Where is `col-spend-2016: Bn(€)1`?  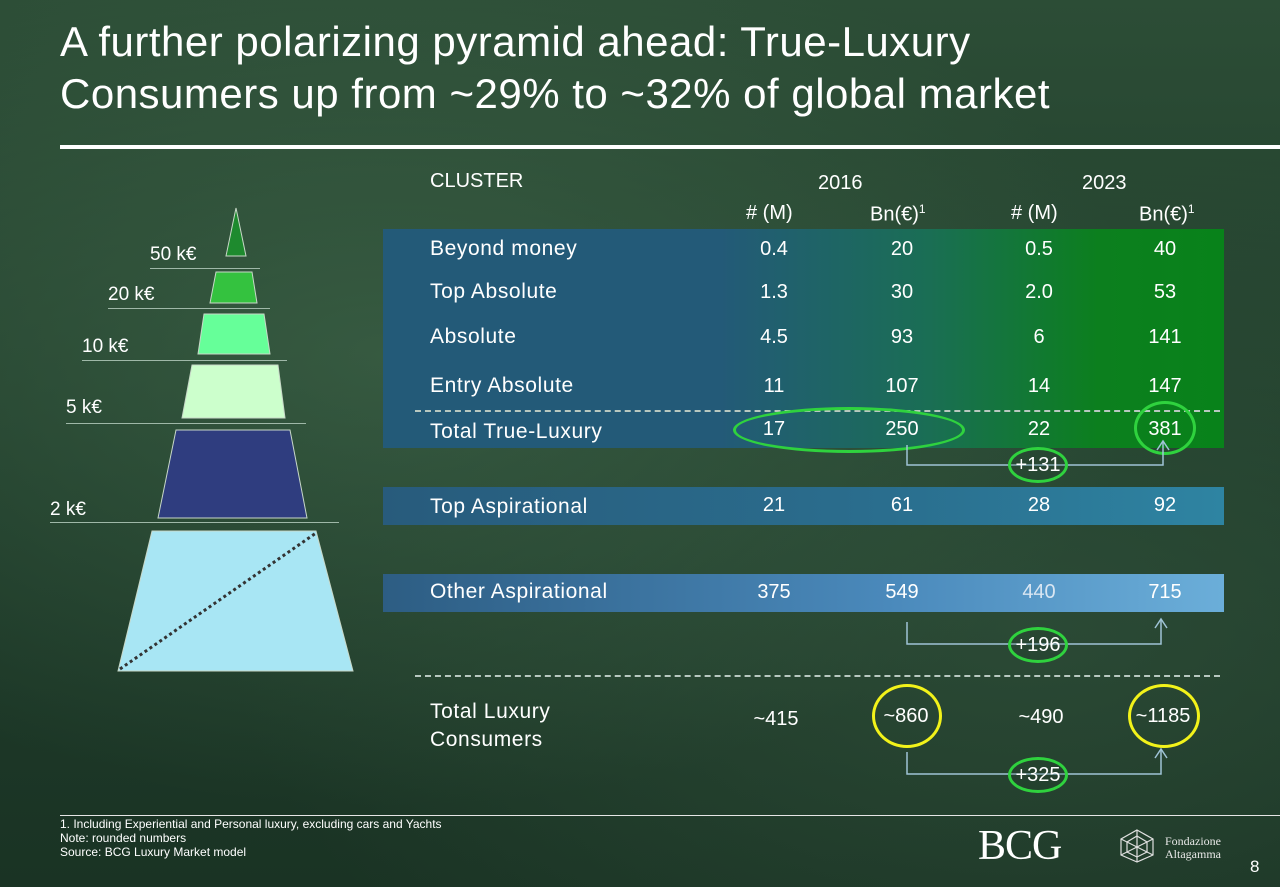
col-spend-2016: Bn(€)1 is located at coordinates (898, 214).